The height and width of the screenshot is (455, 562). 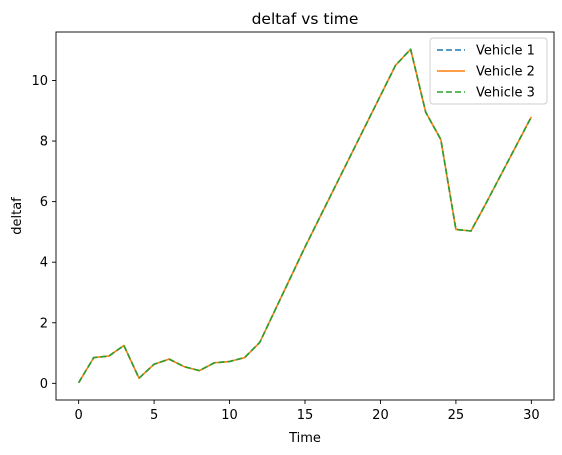 I want to click on y-tick-label: 2, so click(x=44, y=323).